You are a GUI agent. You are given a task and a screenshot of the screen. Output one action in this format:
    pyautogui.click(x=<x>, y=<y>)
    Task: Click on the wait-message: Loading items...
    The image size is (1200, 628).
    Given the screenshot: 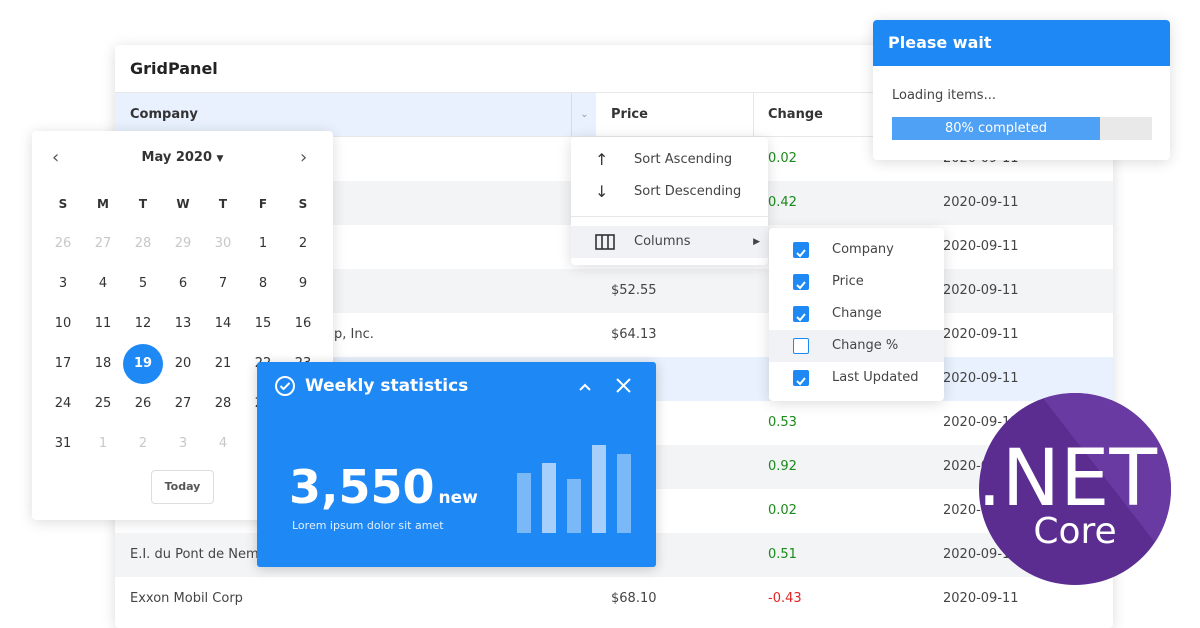 What is the action you would take?
    pyautogui.click(x=944, y=95)
    